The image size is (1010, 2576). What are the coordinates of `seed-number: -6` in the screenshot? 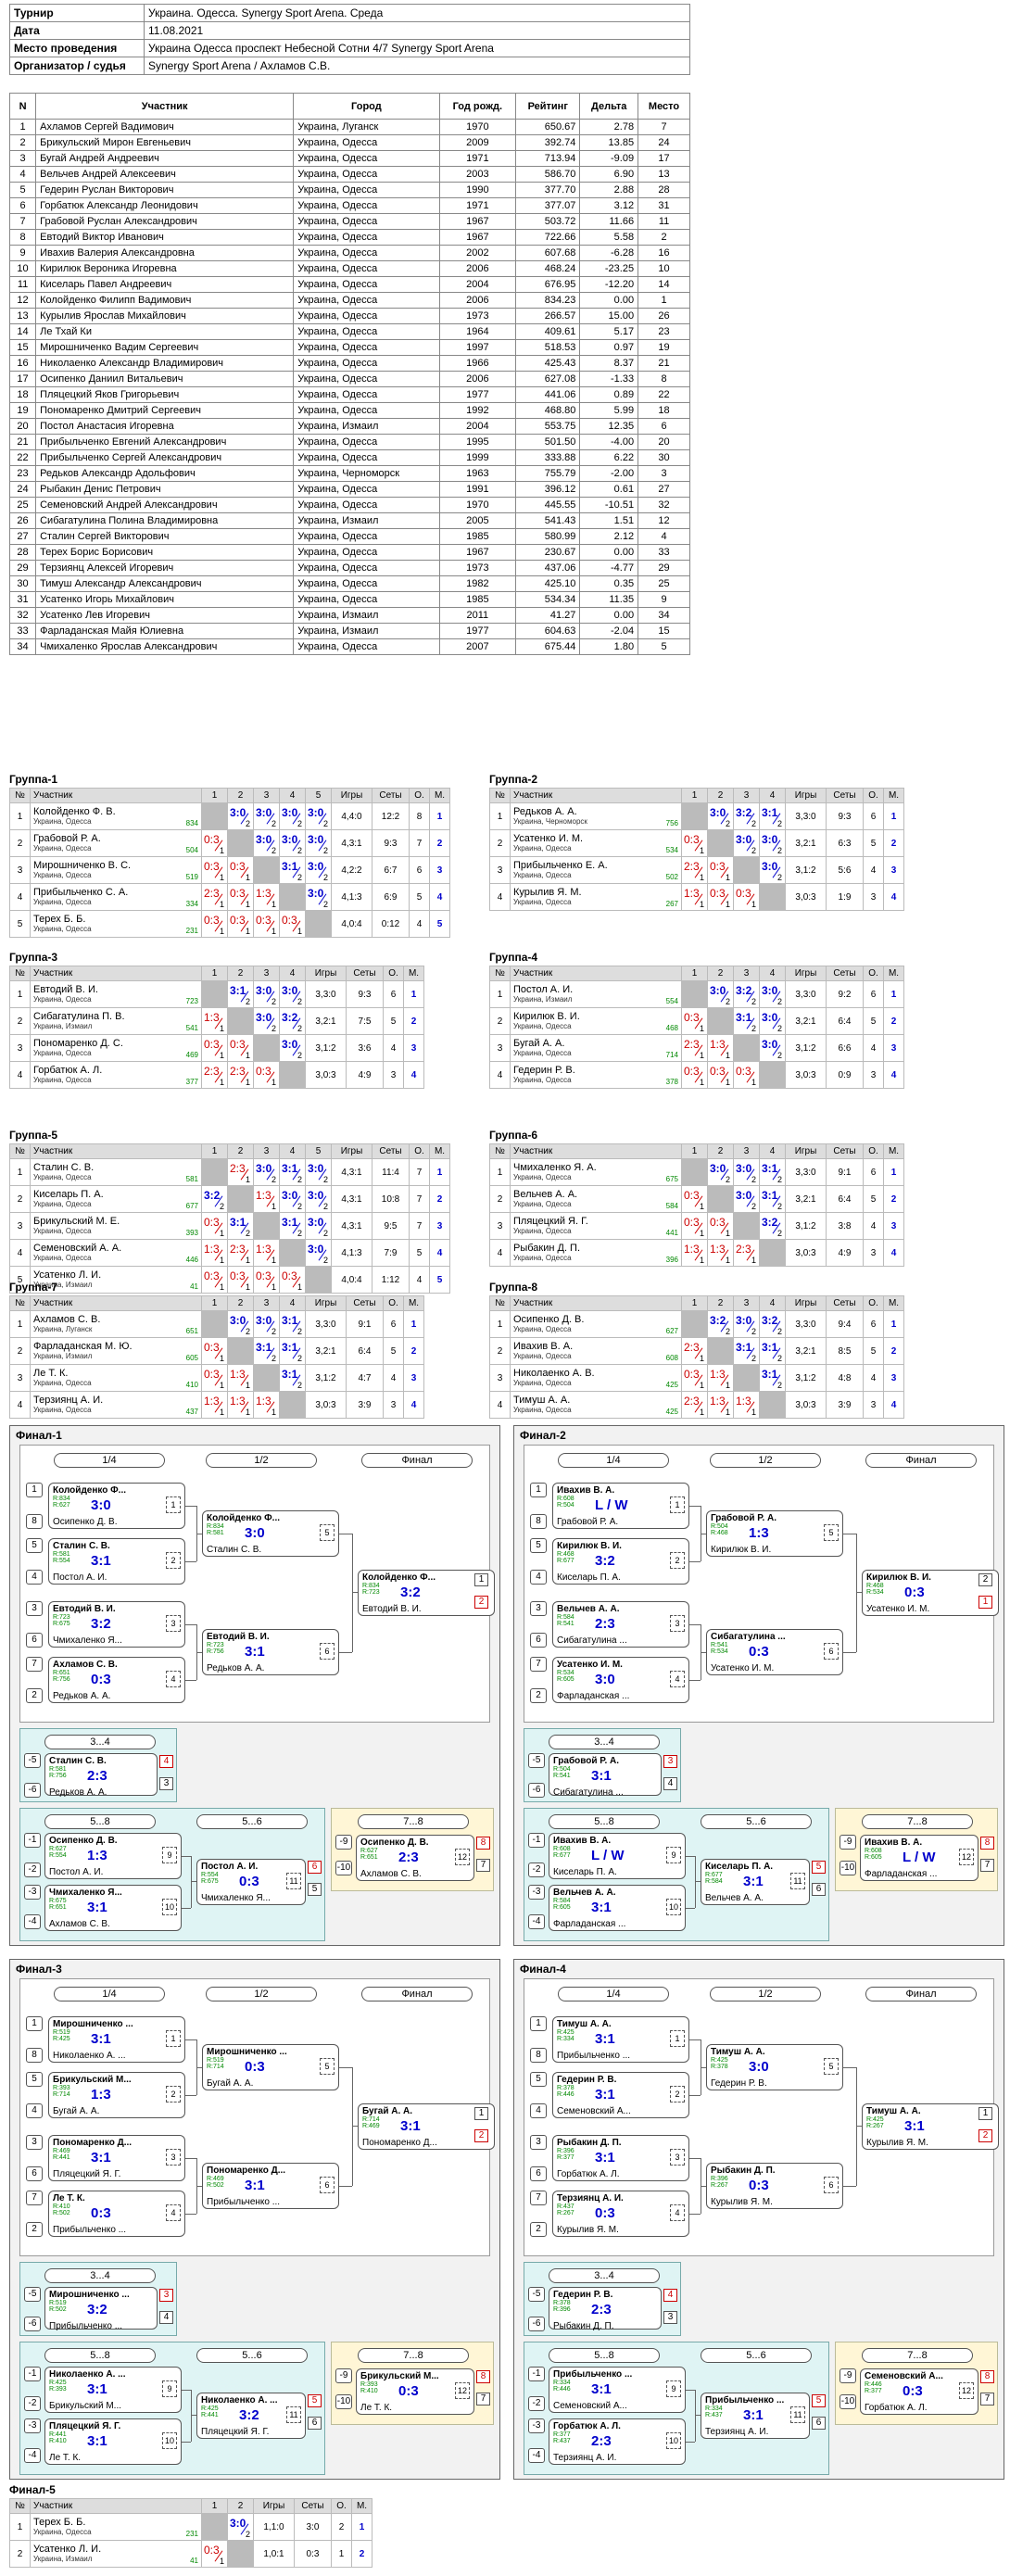 It's located at (32, 1790).